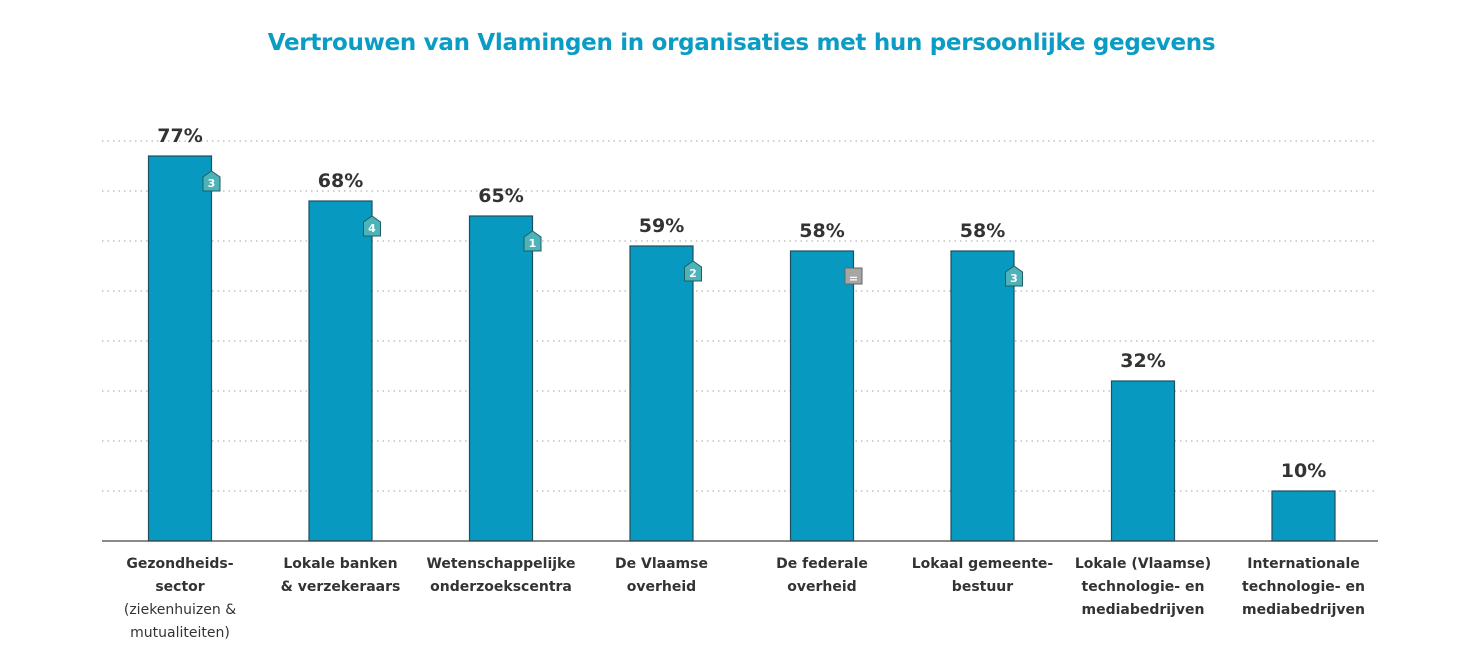 The height and width of the screenshot is (672, 1483). I want to click on x-tick-label: Wetenschappelijke onderzoekscentra, so click(501, 576).